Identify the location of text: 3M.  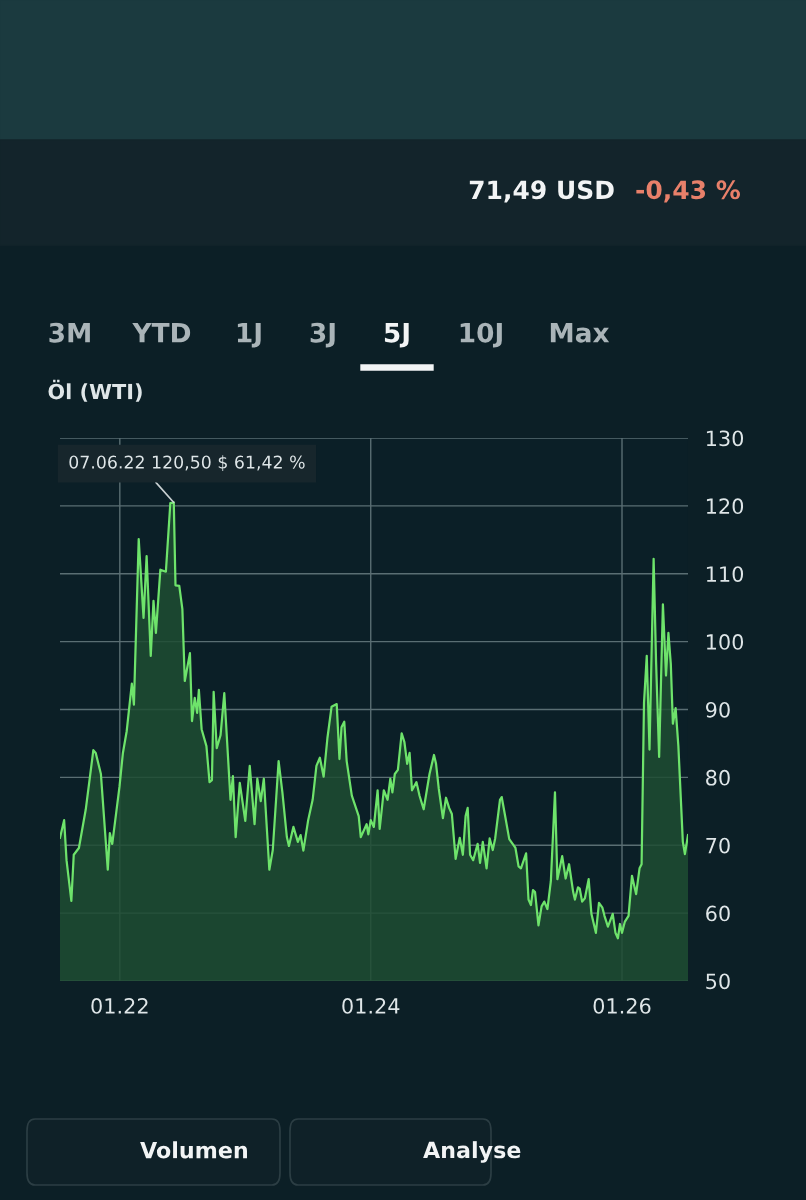
(69, 332).